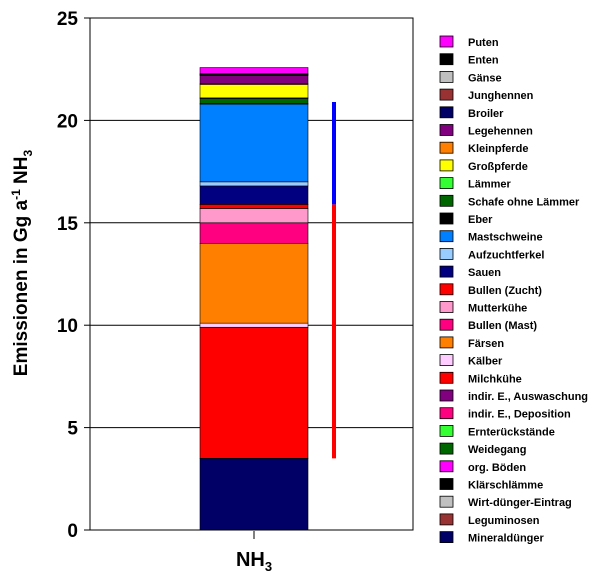 Image resolution: width=607 pixels, height=576 pixels. Describe the element at coordinates (483, 61) in the screenshot. I see `legend-label: Enten` at that location.